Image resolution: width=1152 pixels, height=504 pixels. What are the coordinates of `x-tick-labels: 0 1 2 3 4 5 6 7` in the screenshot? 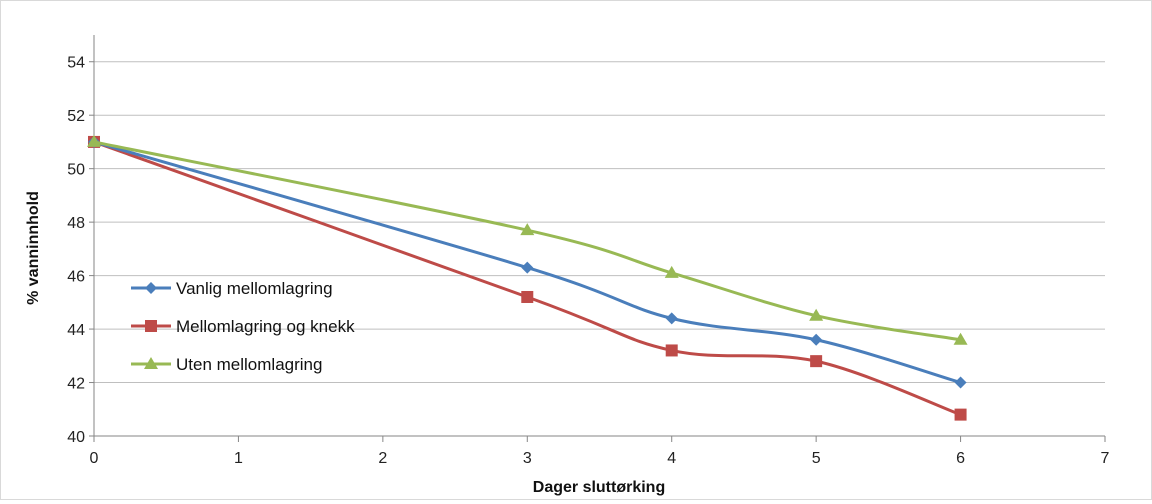 It's located at (600, 458).